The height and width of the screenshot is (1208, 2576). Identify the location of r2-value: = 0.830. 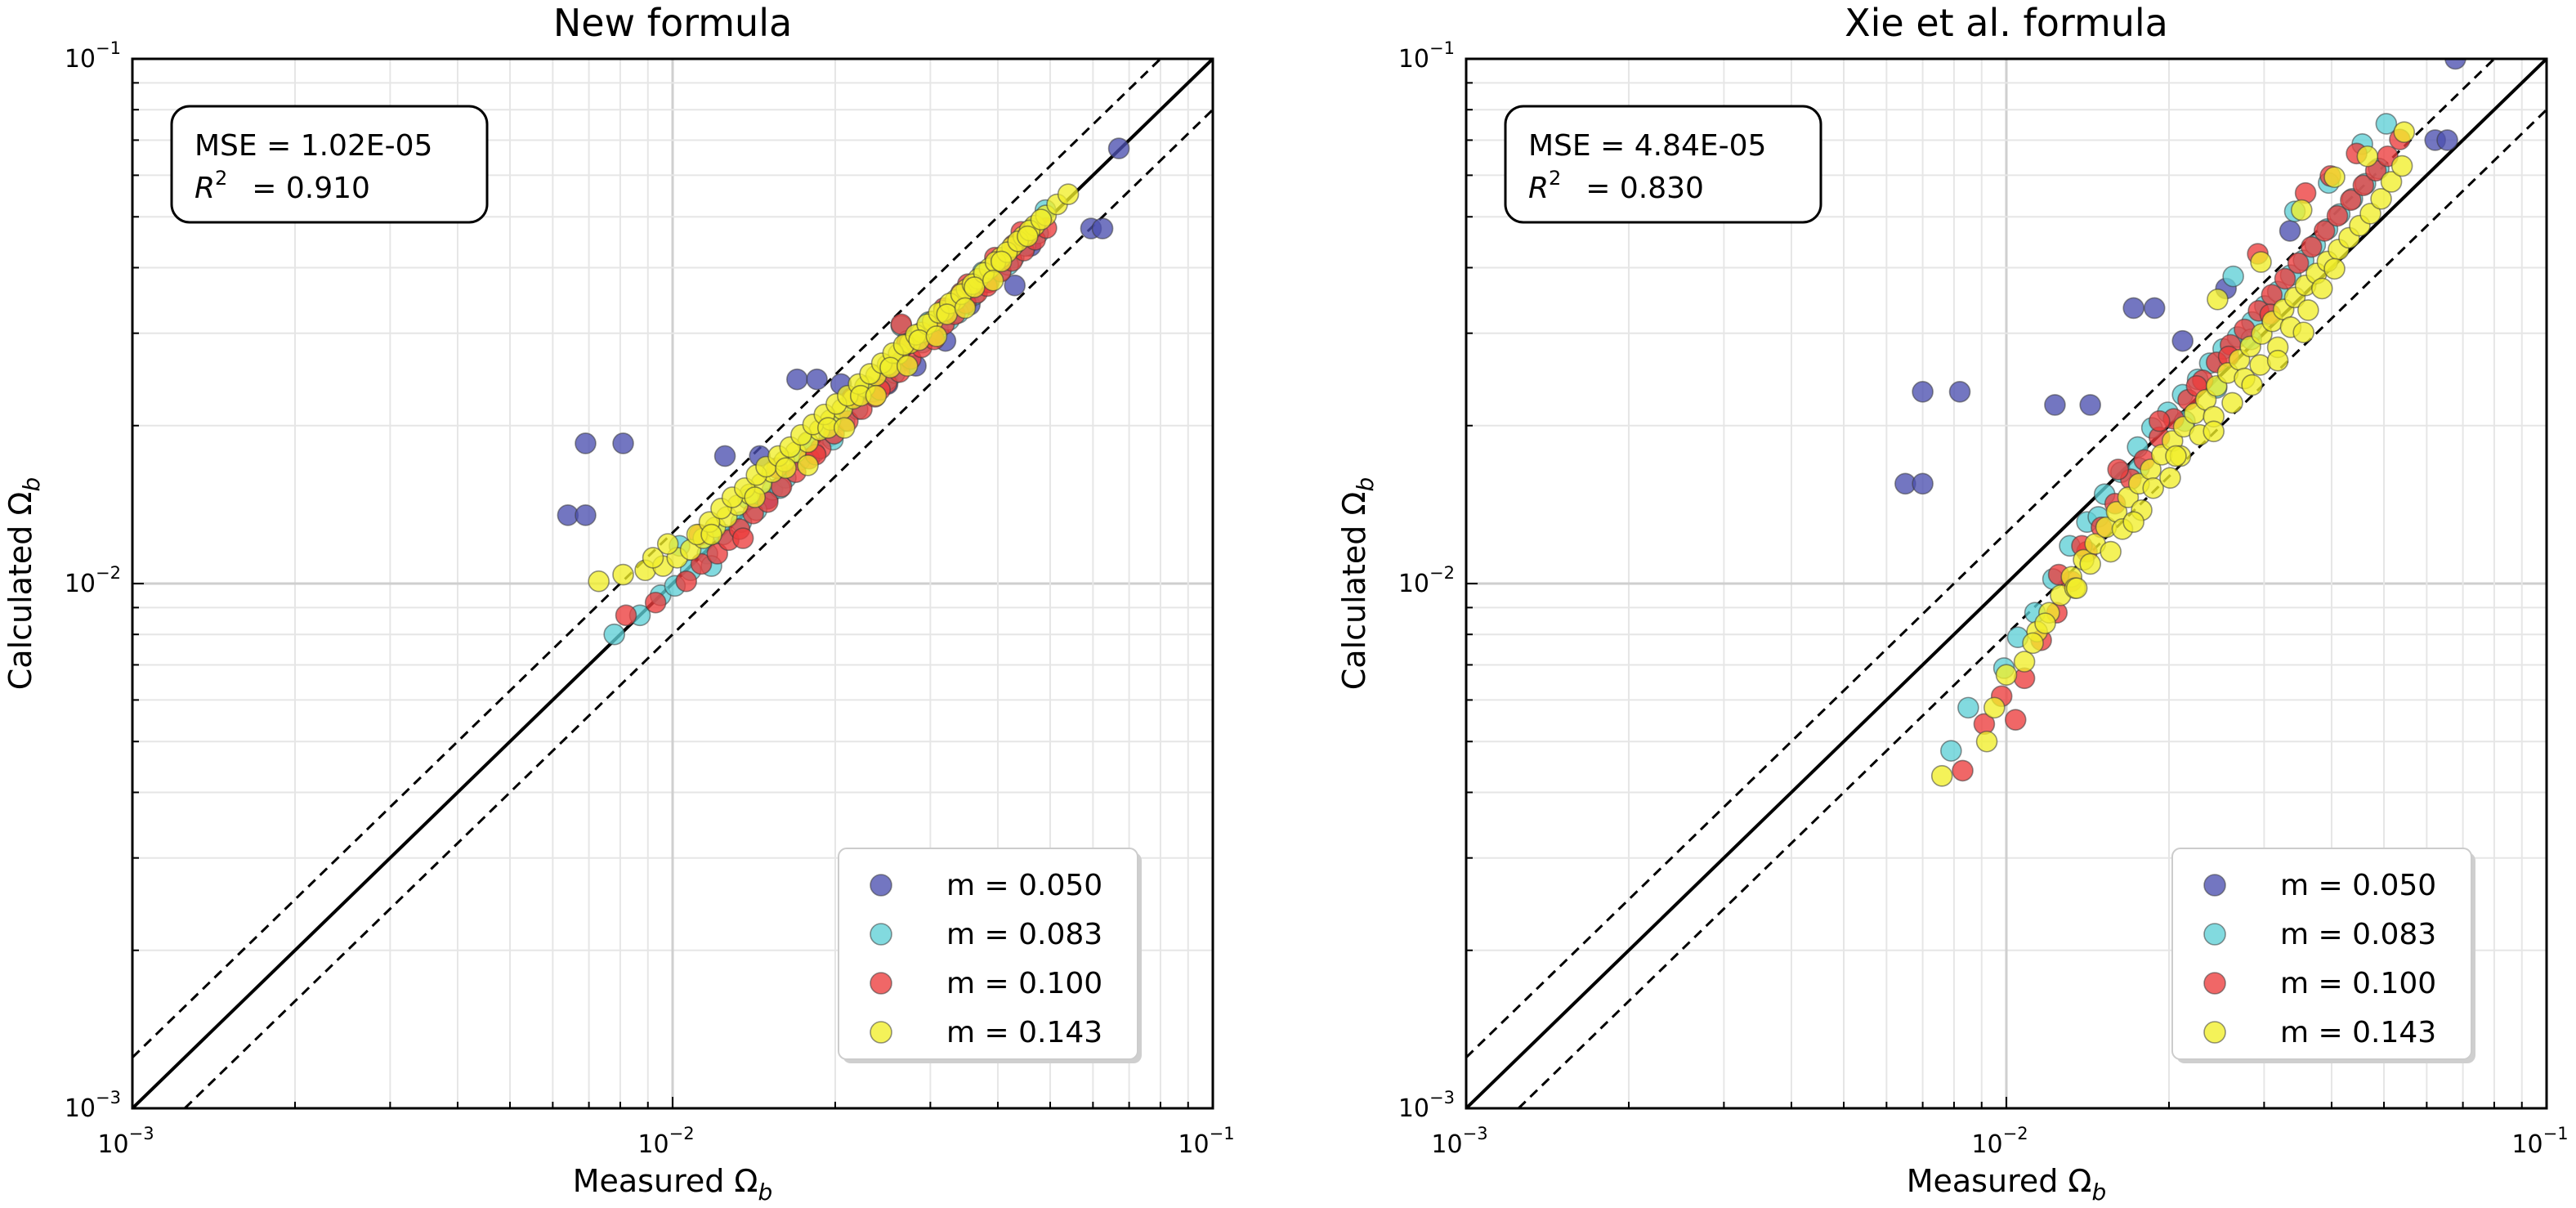
(1644, 189).